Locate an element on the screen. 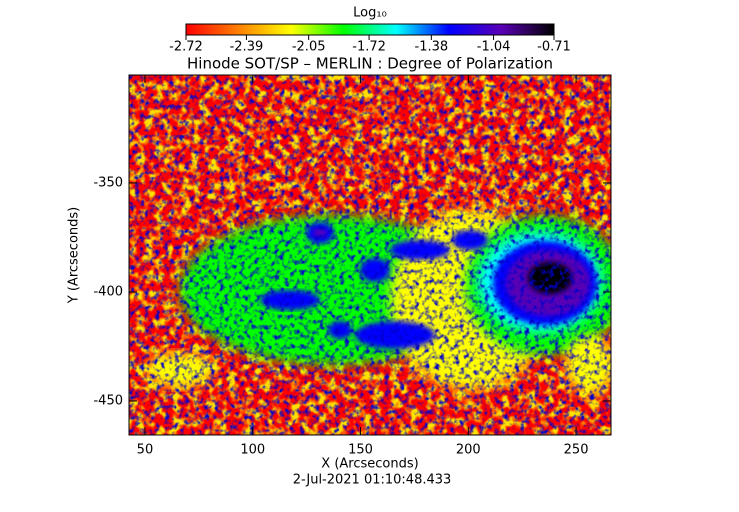 The height and width of the screenshot is (512, 739). y-tick-label: -450 is located at coordinates (108, 400).